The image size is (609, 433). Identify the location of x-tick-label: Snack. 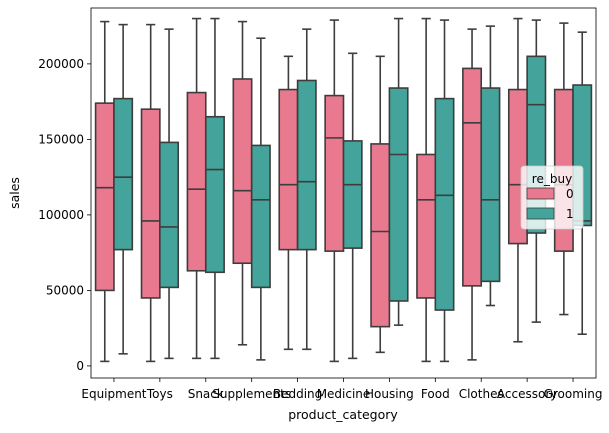
(206, 394).